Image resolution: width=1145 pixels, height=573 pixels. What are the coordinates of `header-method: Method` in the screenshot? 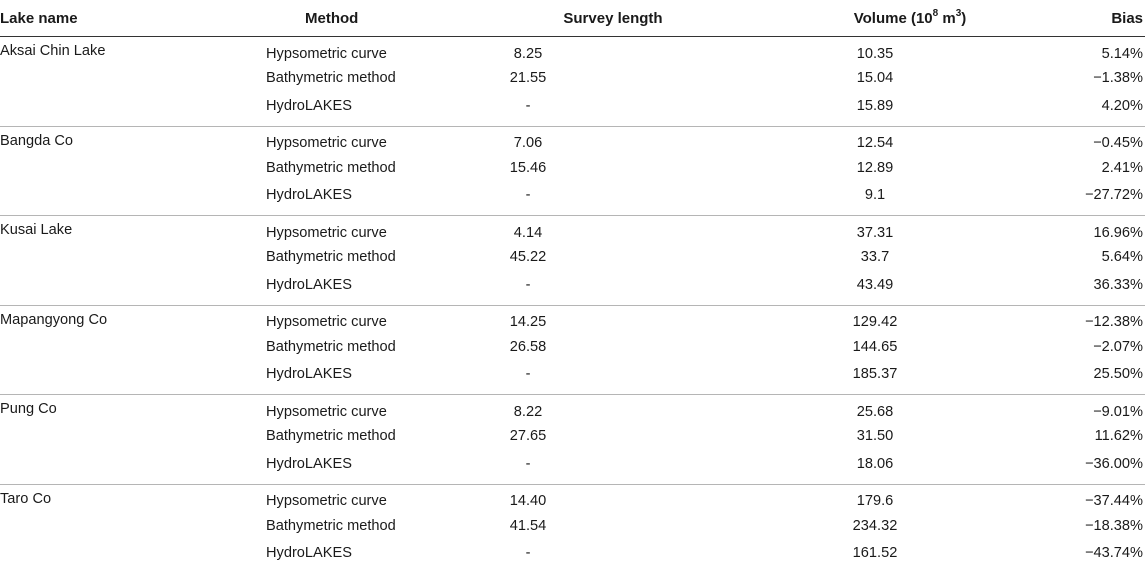 It's located at (363, 18).